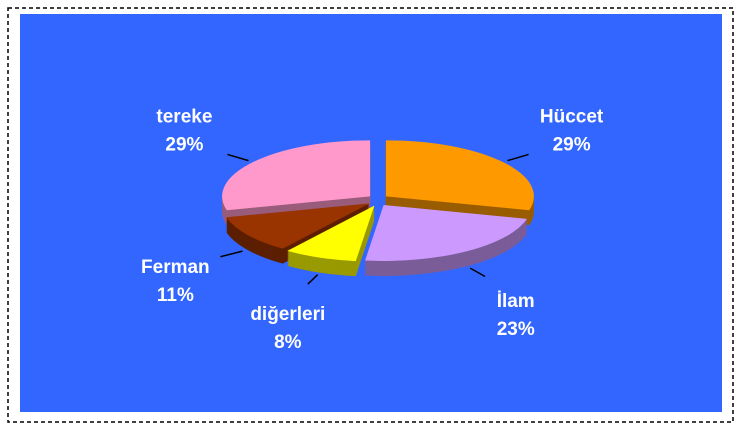 The height and width of the screenshot is (430, 741). What do you see at coordinates (175, 295) in the screenshot?
I see `value-label: 11%` at bounding box center [175, 295].